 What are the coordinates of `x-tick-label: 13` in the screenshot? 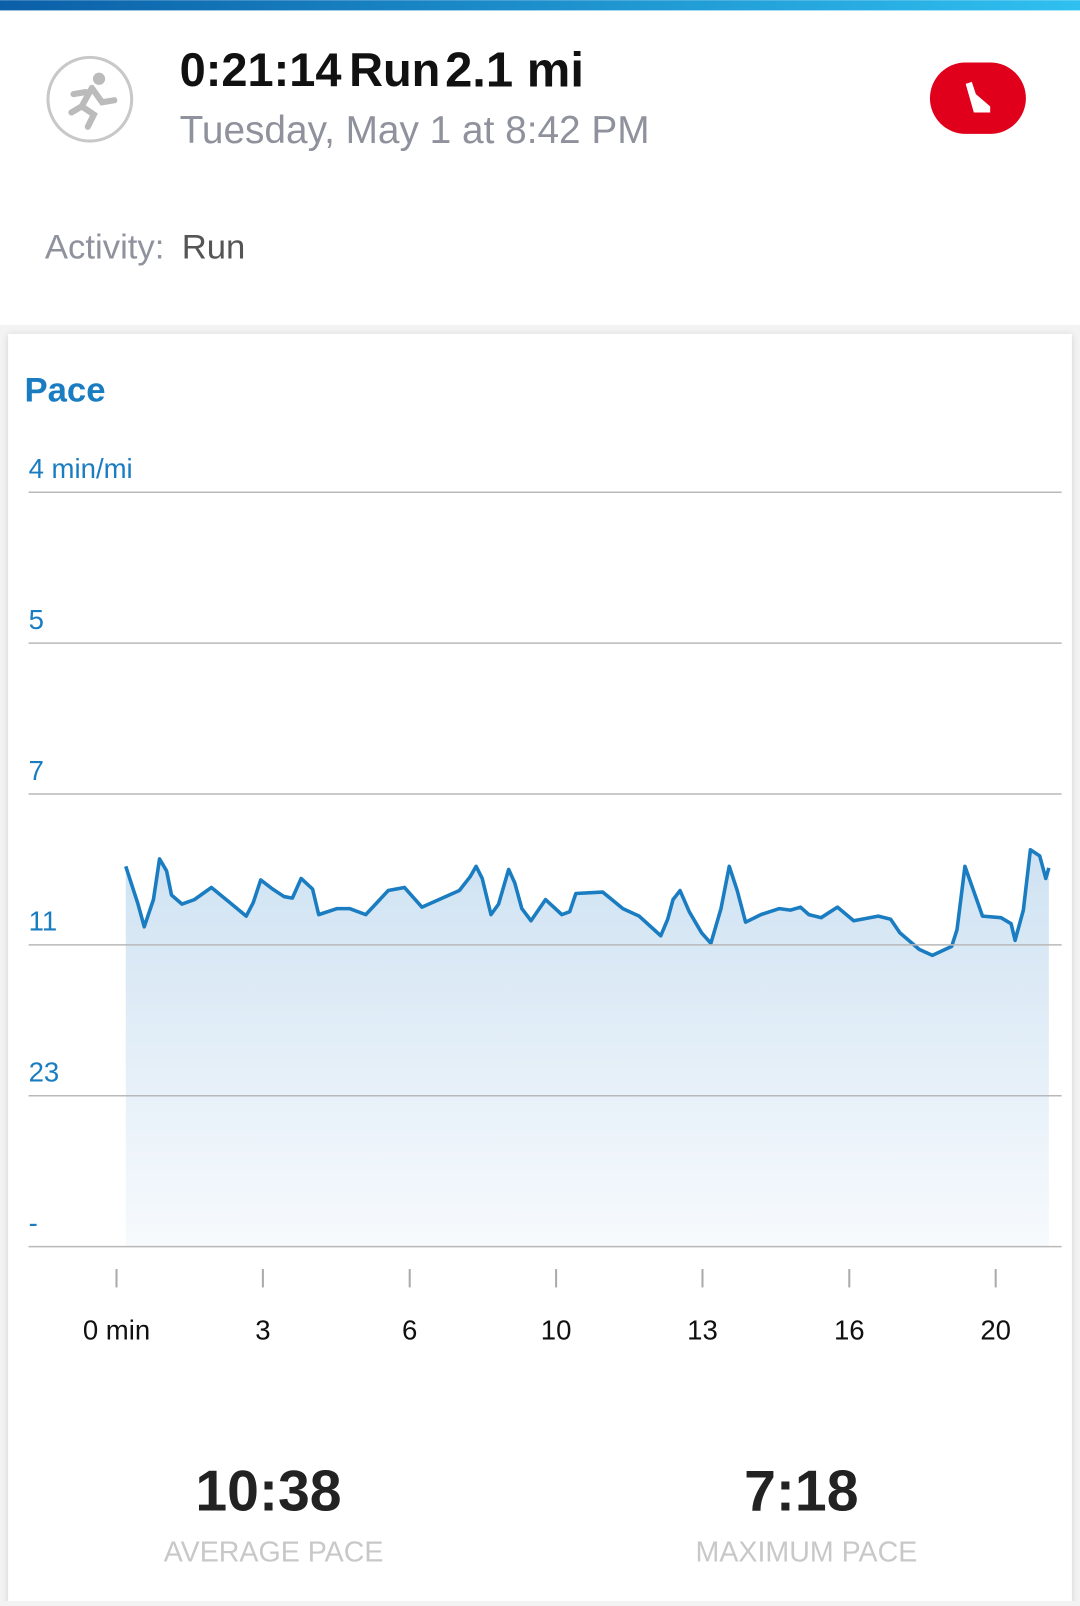 It's located at (702, 1330).